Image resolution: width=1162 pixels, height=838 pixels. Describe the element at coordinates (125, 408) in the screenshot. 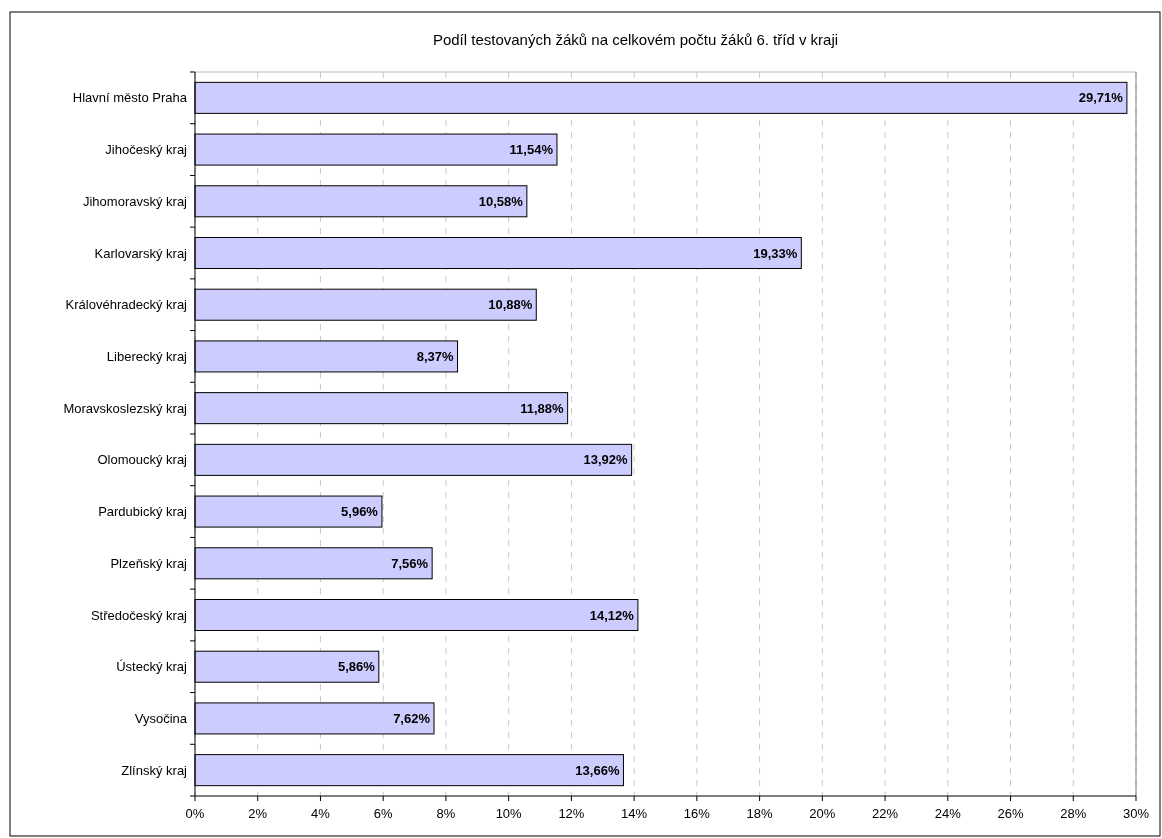

I see `y-tick-label: Moravskoslezský kraj` at that location.